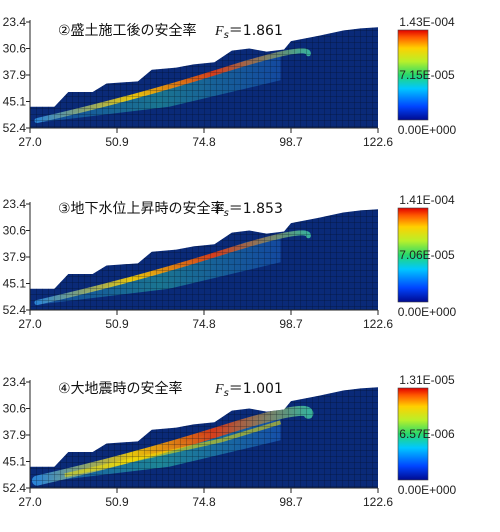 The width and height of the screenshot is (500, 532). I want to click on fs-value: Fs＝1.861, so click(248, 32).